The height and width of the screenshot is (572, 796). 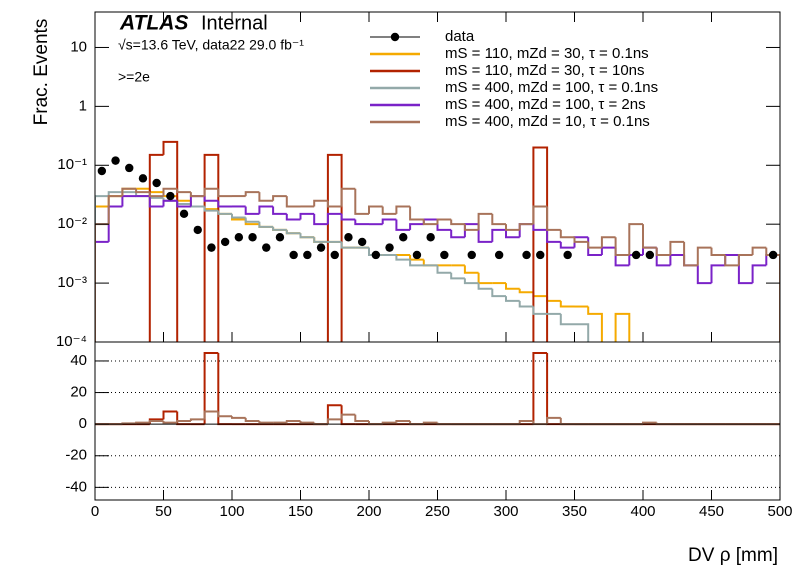 I want to click on y-tick-label: -20, so click(x=76, y=455).